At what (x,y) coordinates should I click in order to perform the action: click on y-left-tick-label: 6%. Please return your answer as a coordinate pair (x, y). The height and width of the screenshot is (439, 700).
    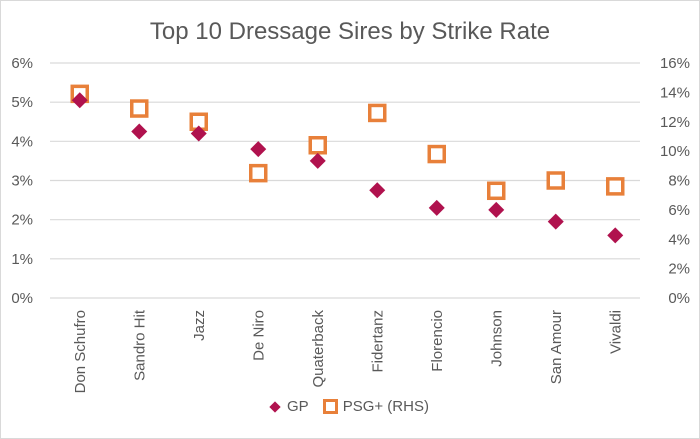
    Looking at the image, I should click on (22, 63).